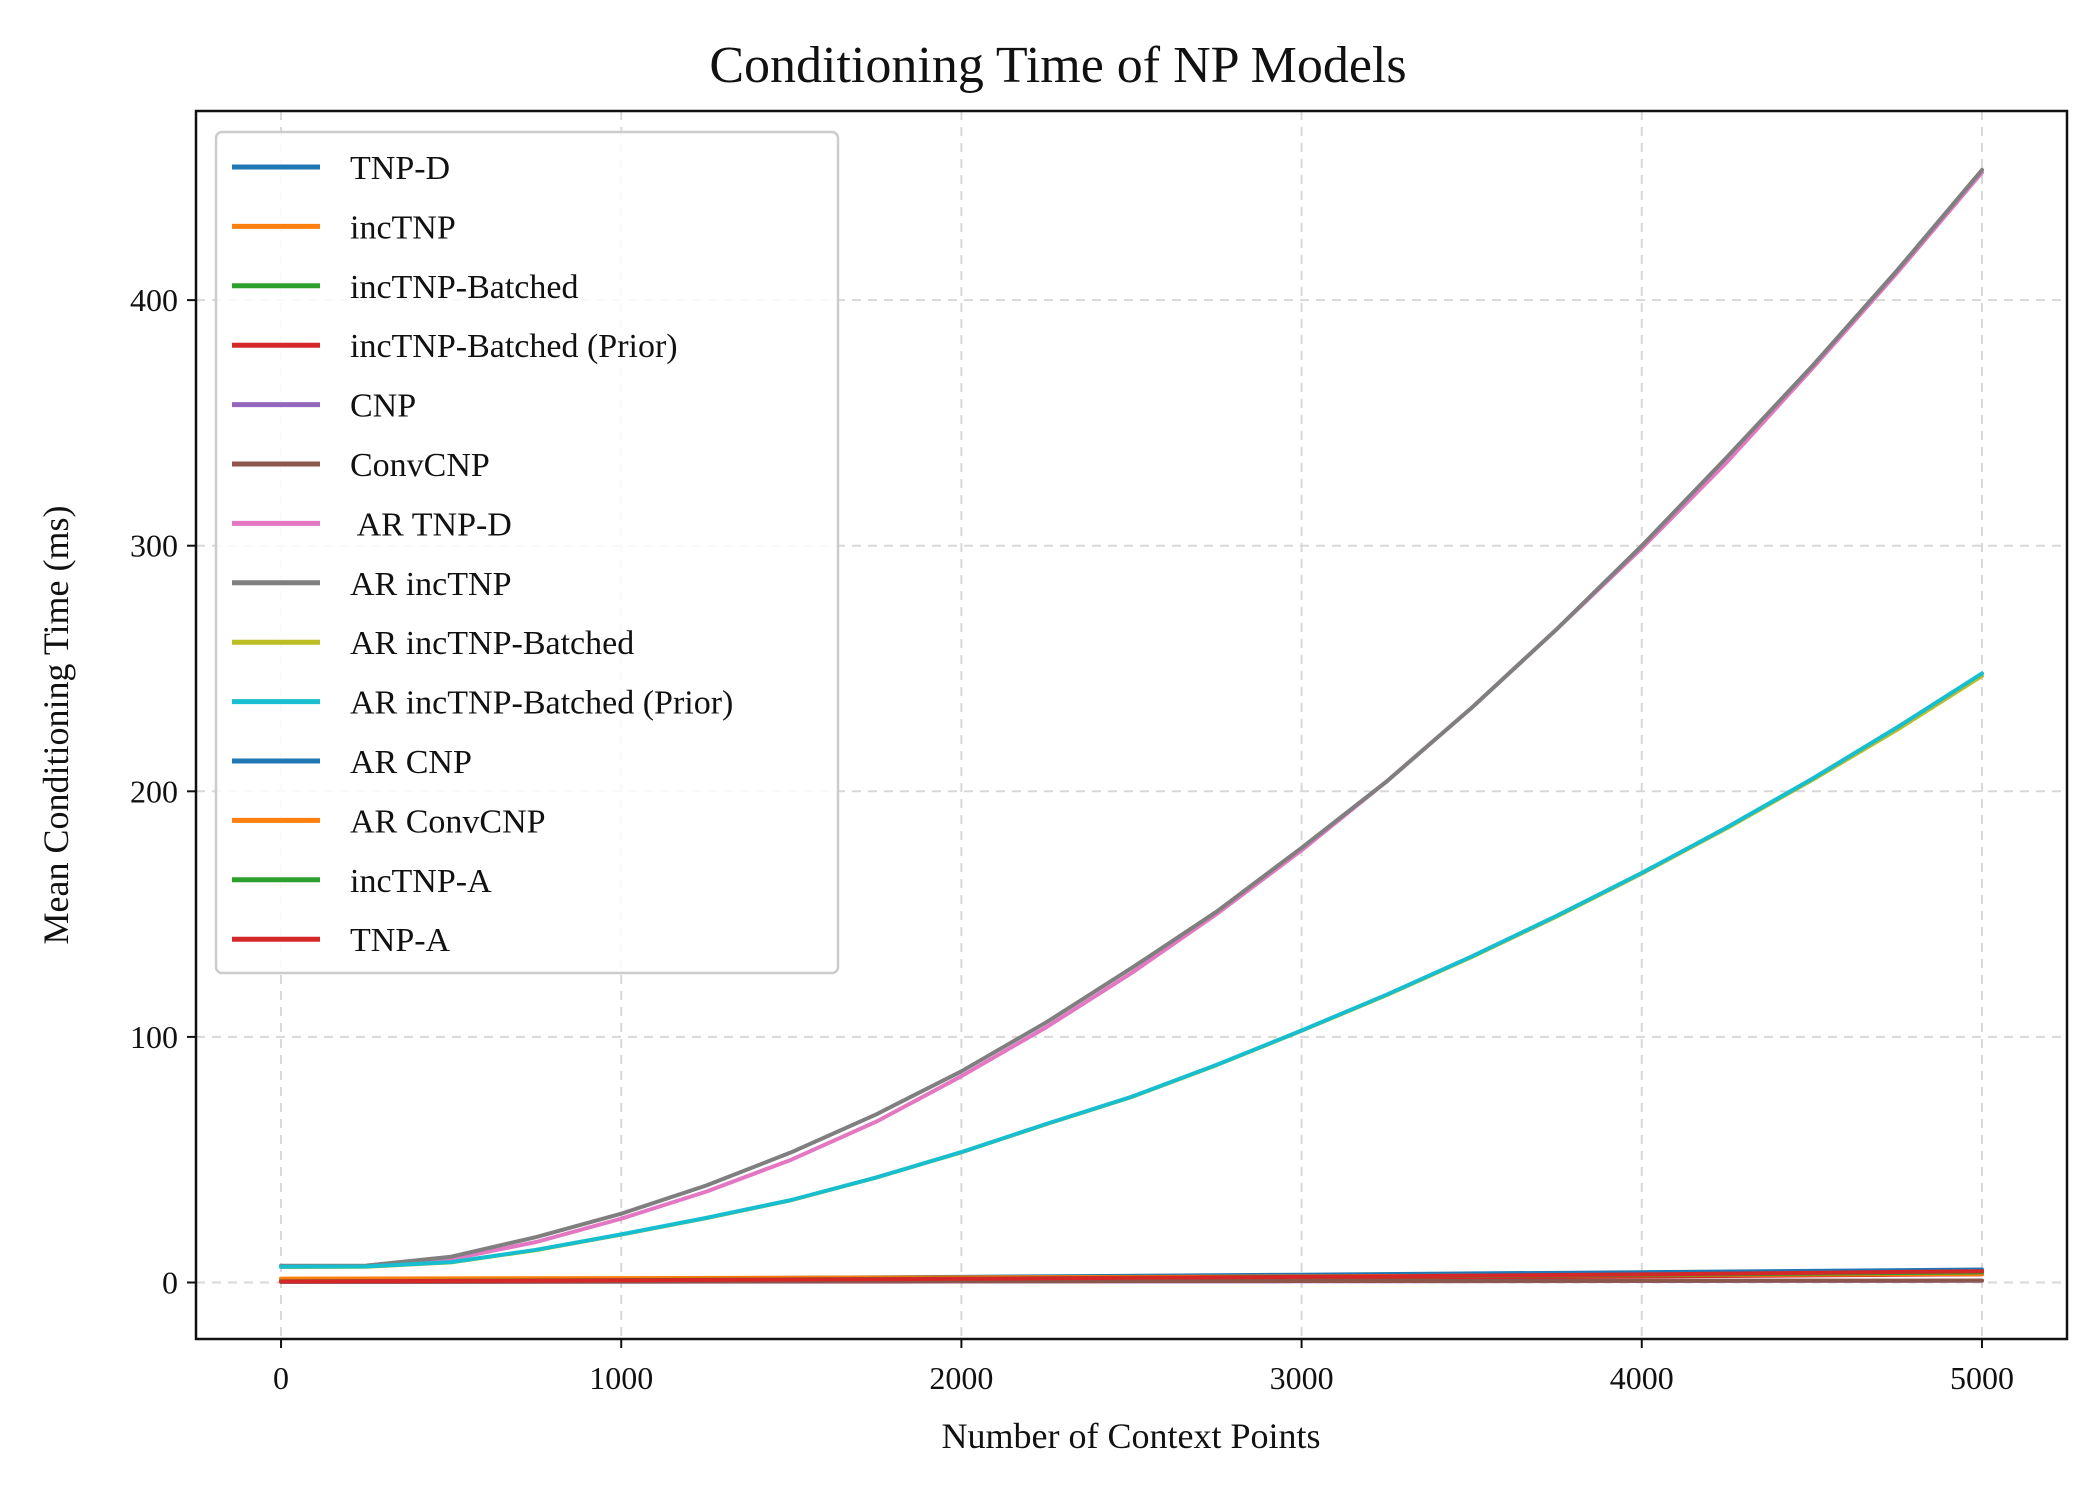  Describe the element at coordinates (1982, 1378) in the screenshot. I see `x-tick-label: 5000` at that location.